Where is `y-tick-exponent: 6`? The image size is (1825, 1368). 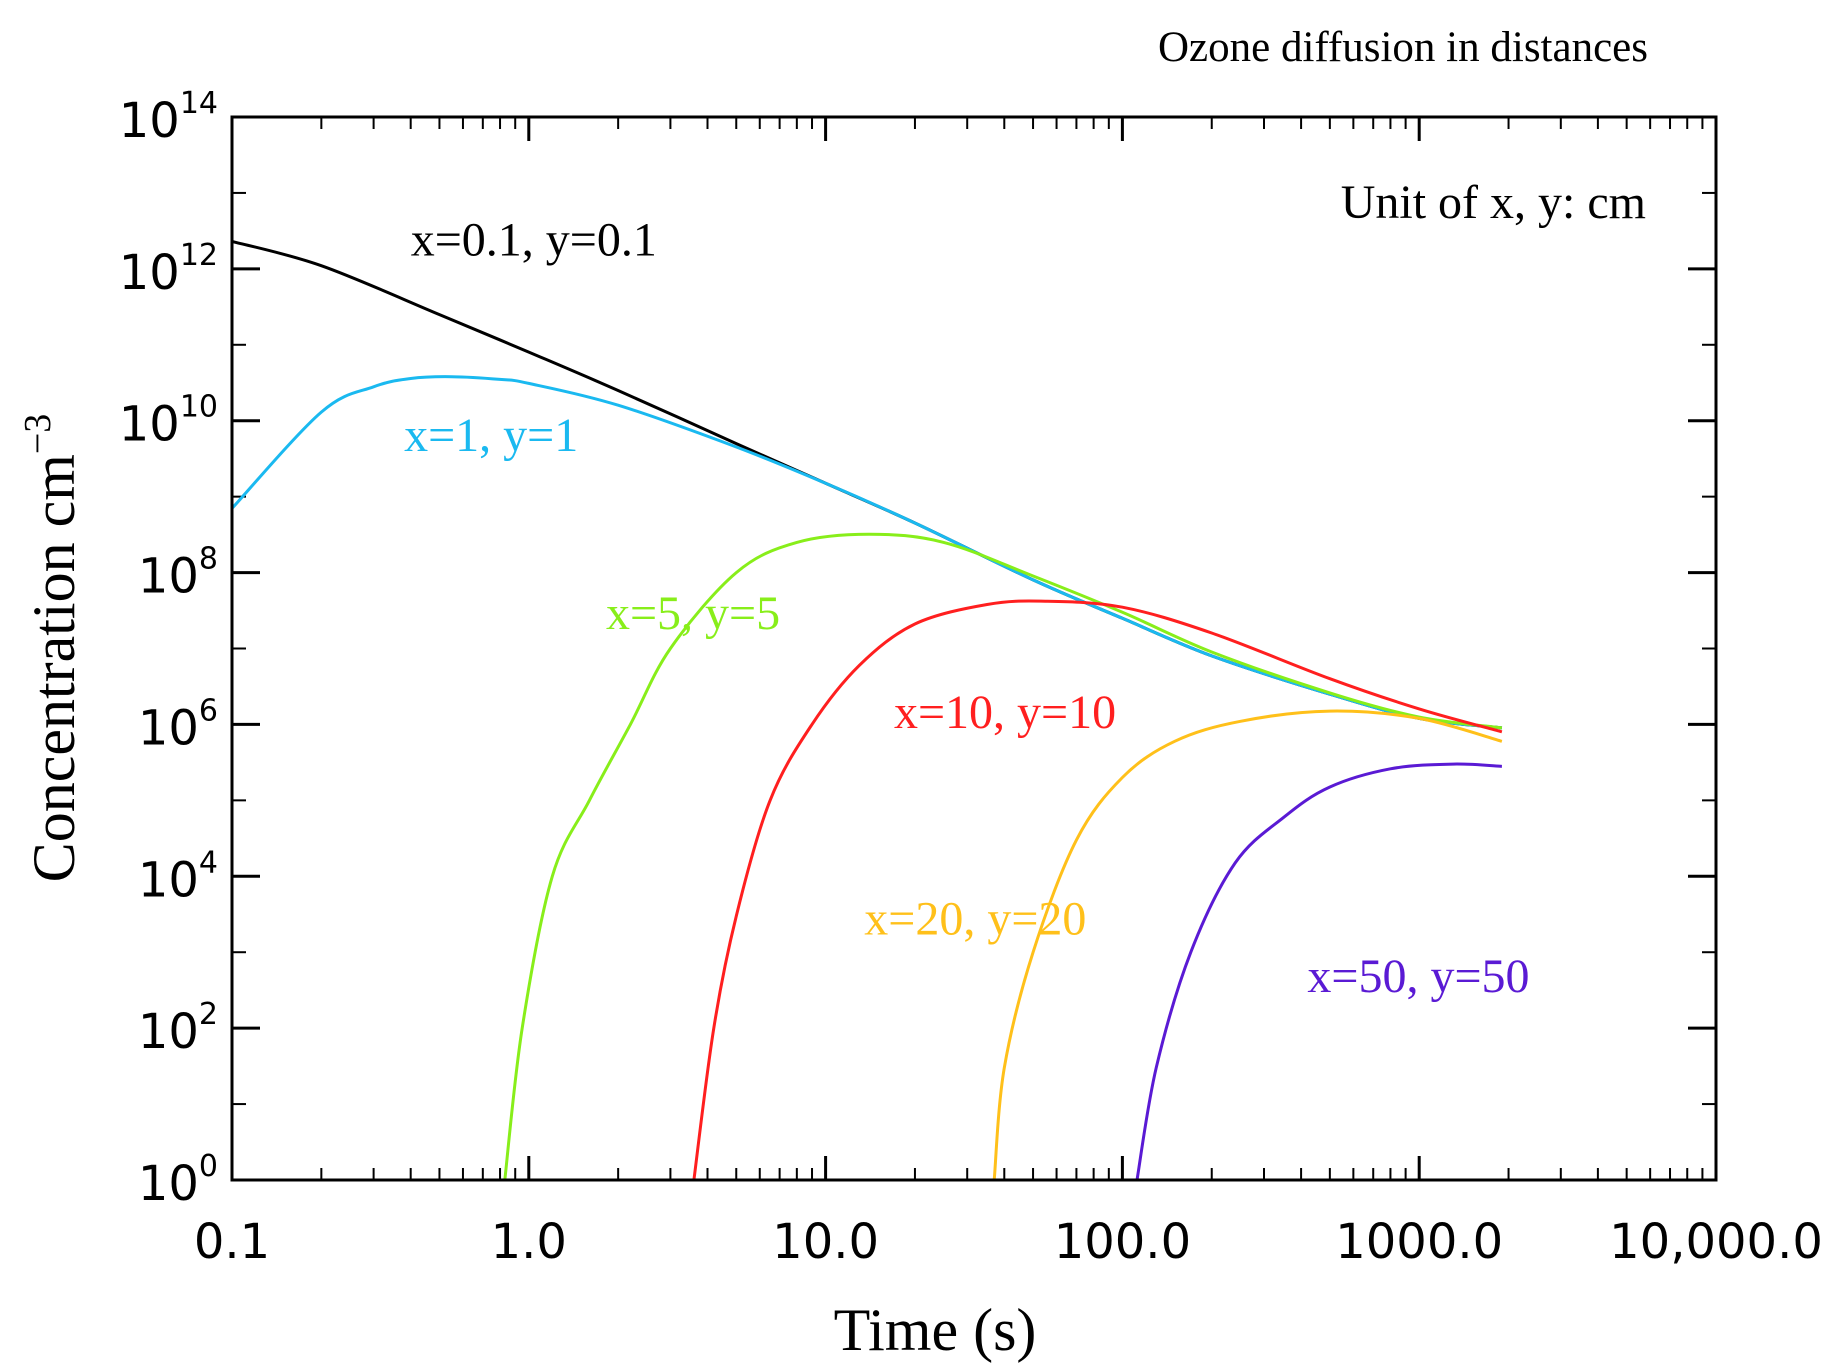
y-tick-exponent: 6 is located at coordinates (208, 710).